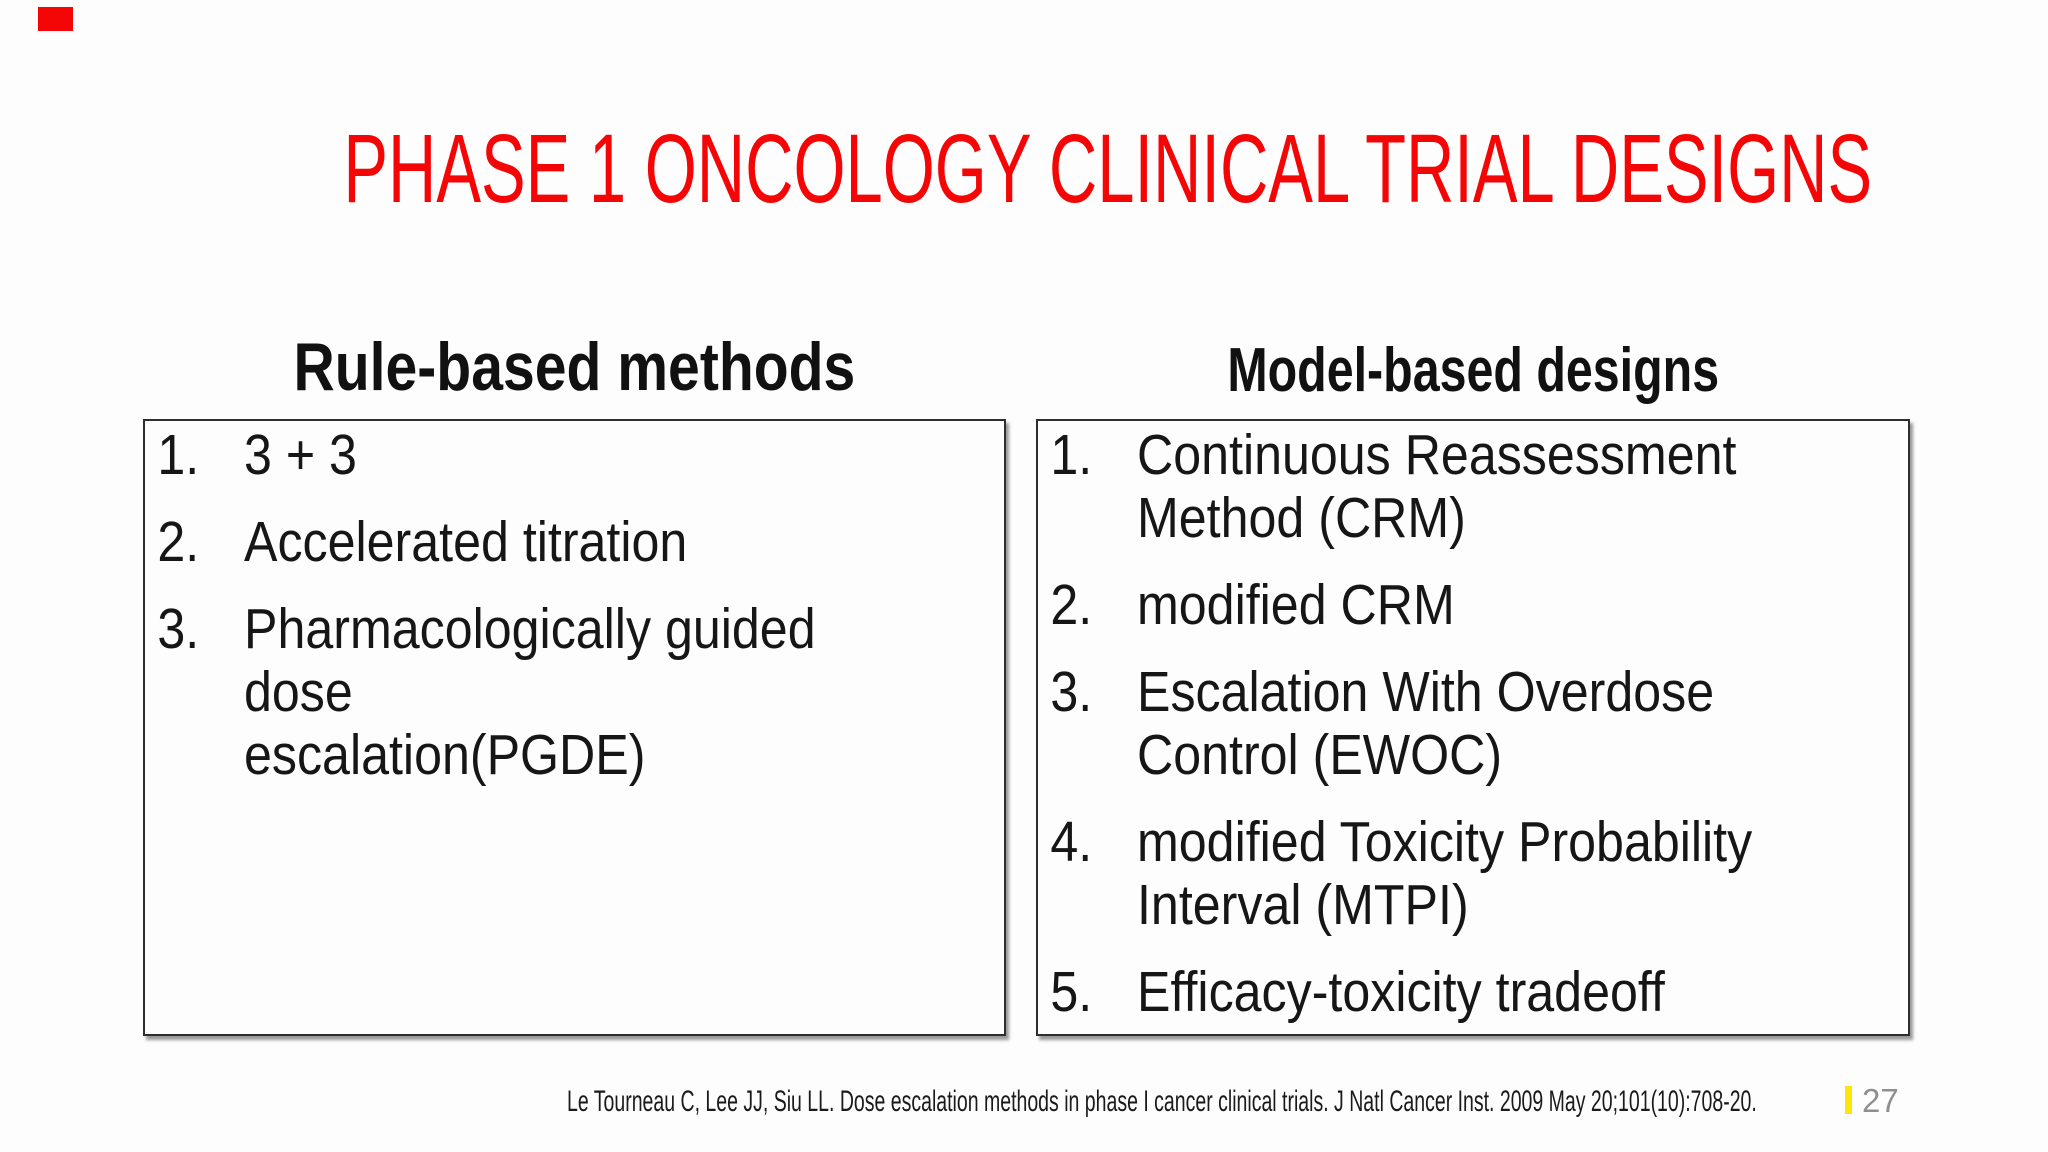 The image size is (2048, 1152). I want to click on list-item-text: Continuous Reassessment Method (CRM), so click(1437, 486).